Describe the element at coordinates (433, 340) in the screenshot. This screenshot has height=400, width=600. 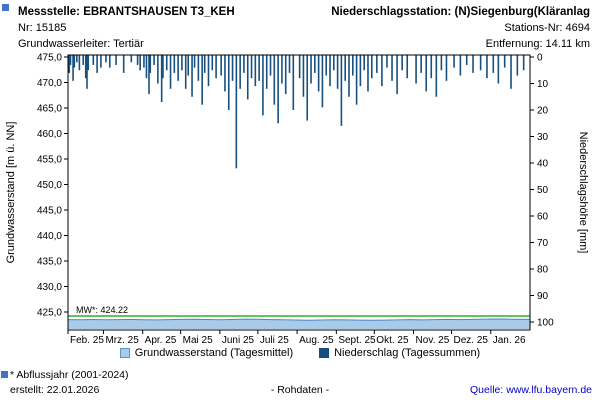
I see `svg-text: Nov. 25` at that location.